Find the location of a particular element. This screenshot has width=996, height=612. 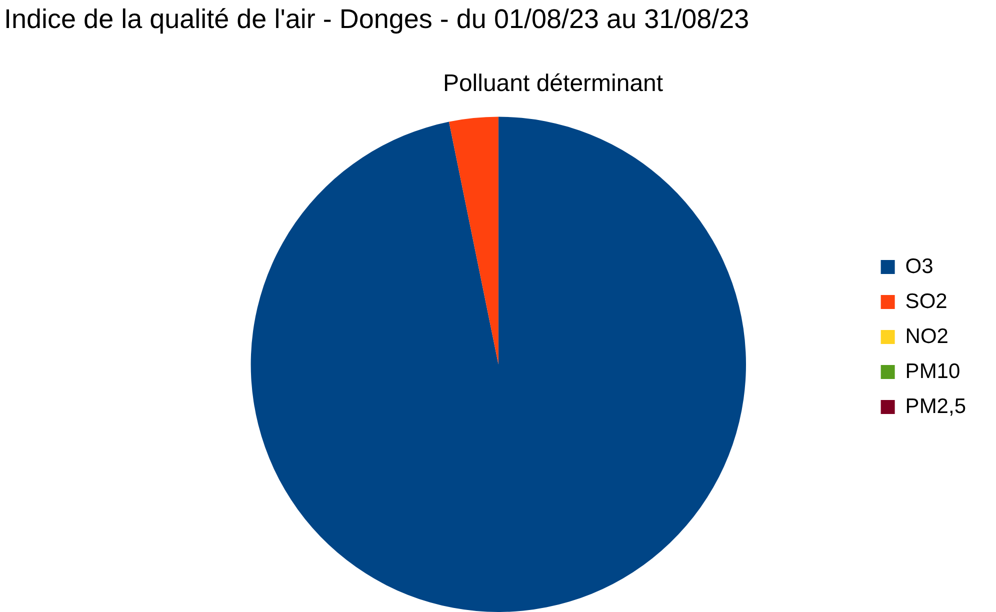

chart-title: Indice de la qualité de l'air - Donges - du 01/08/23 au 31/08/23 is located at coordinates (377, 19).